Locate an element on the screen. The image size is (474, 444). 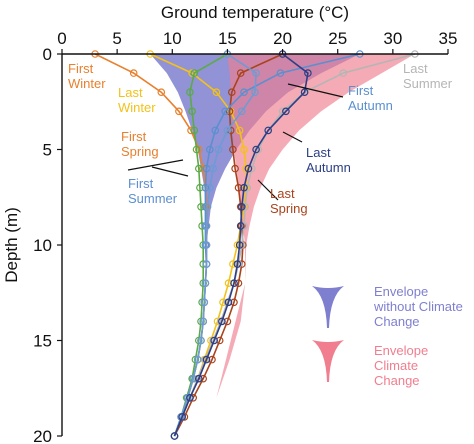
x-tick-label: 5 is located at coordinates (116, 38).